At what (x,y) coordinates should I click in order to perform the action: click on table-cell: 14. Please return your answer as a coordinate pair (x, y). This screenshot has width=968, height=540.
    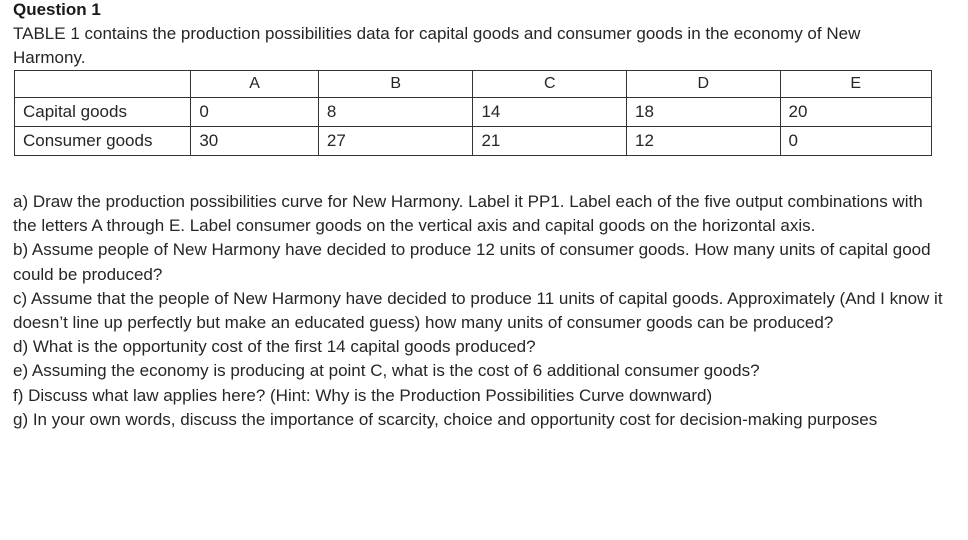
    Looking at the image, I should click on (549, 112).